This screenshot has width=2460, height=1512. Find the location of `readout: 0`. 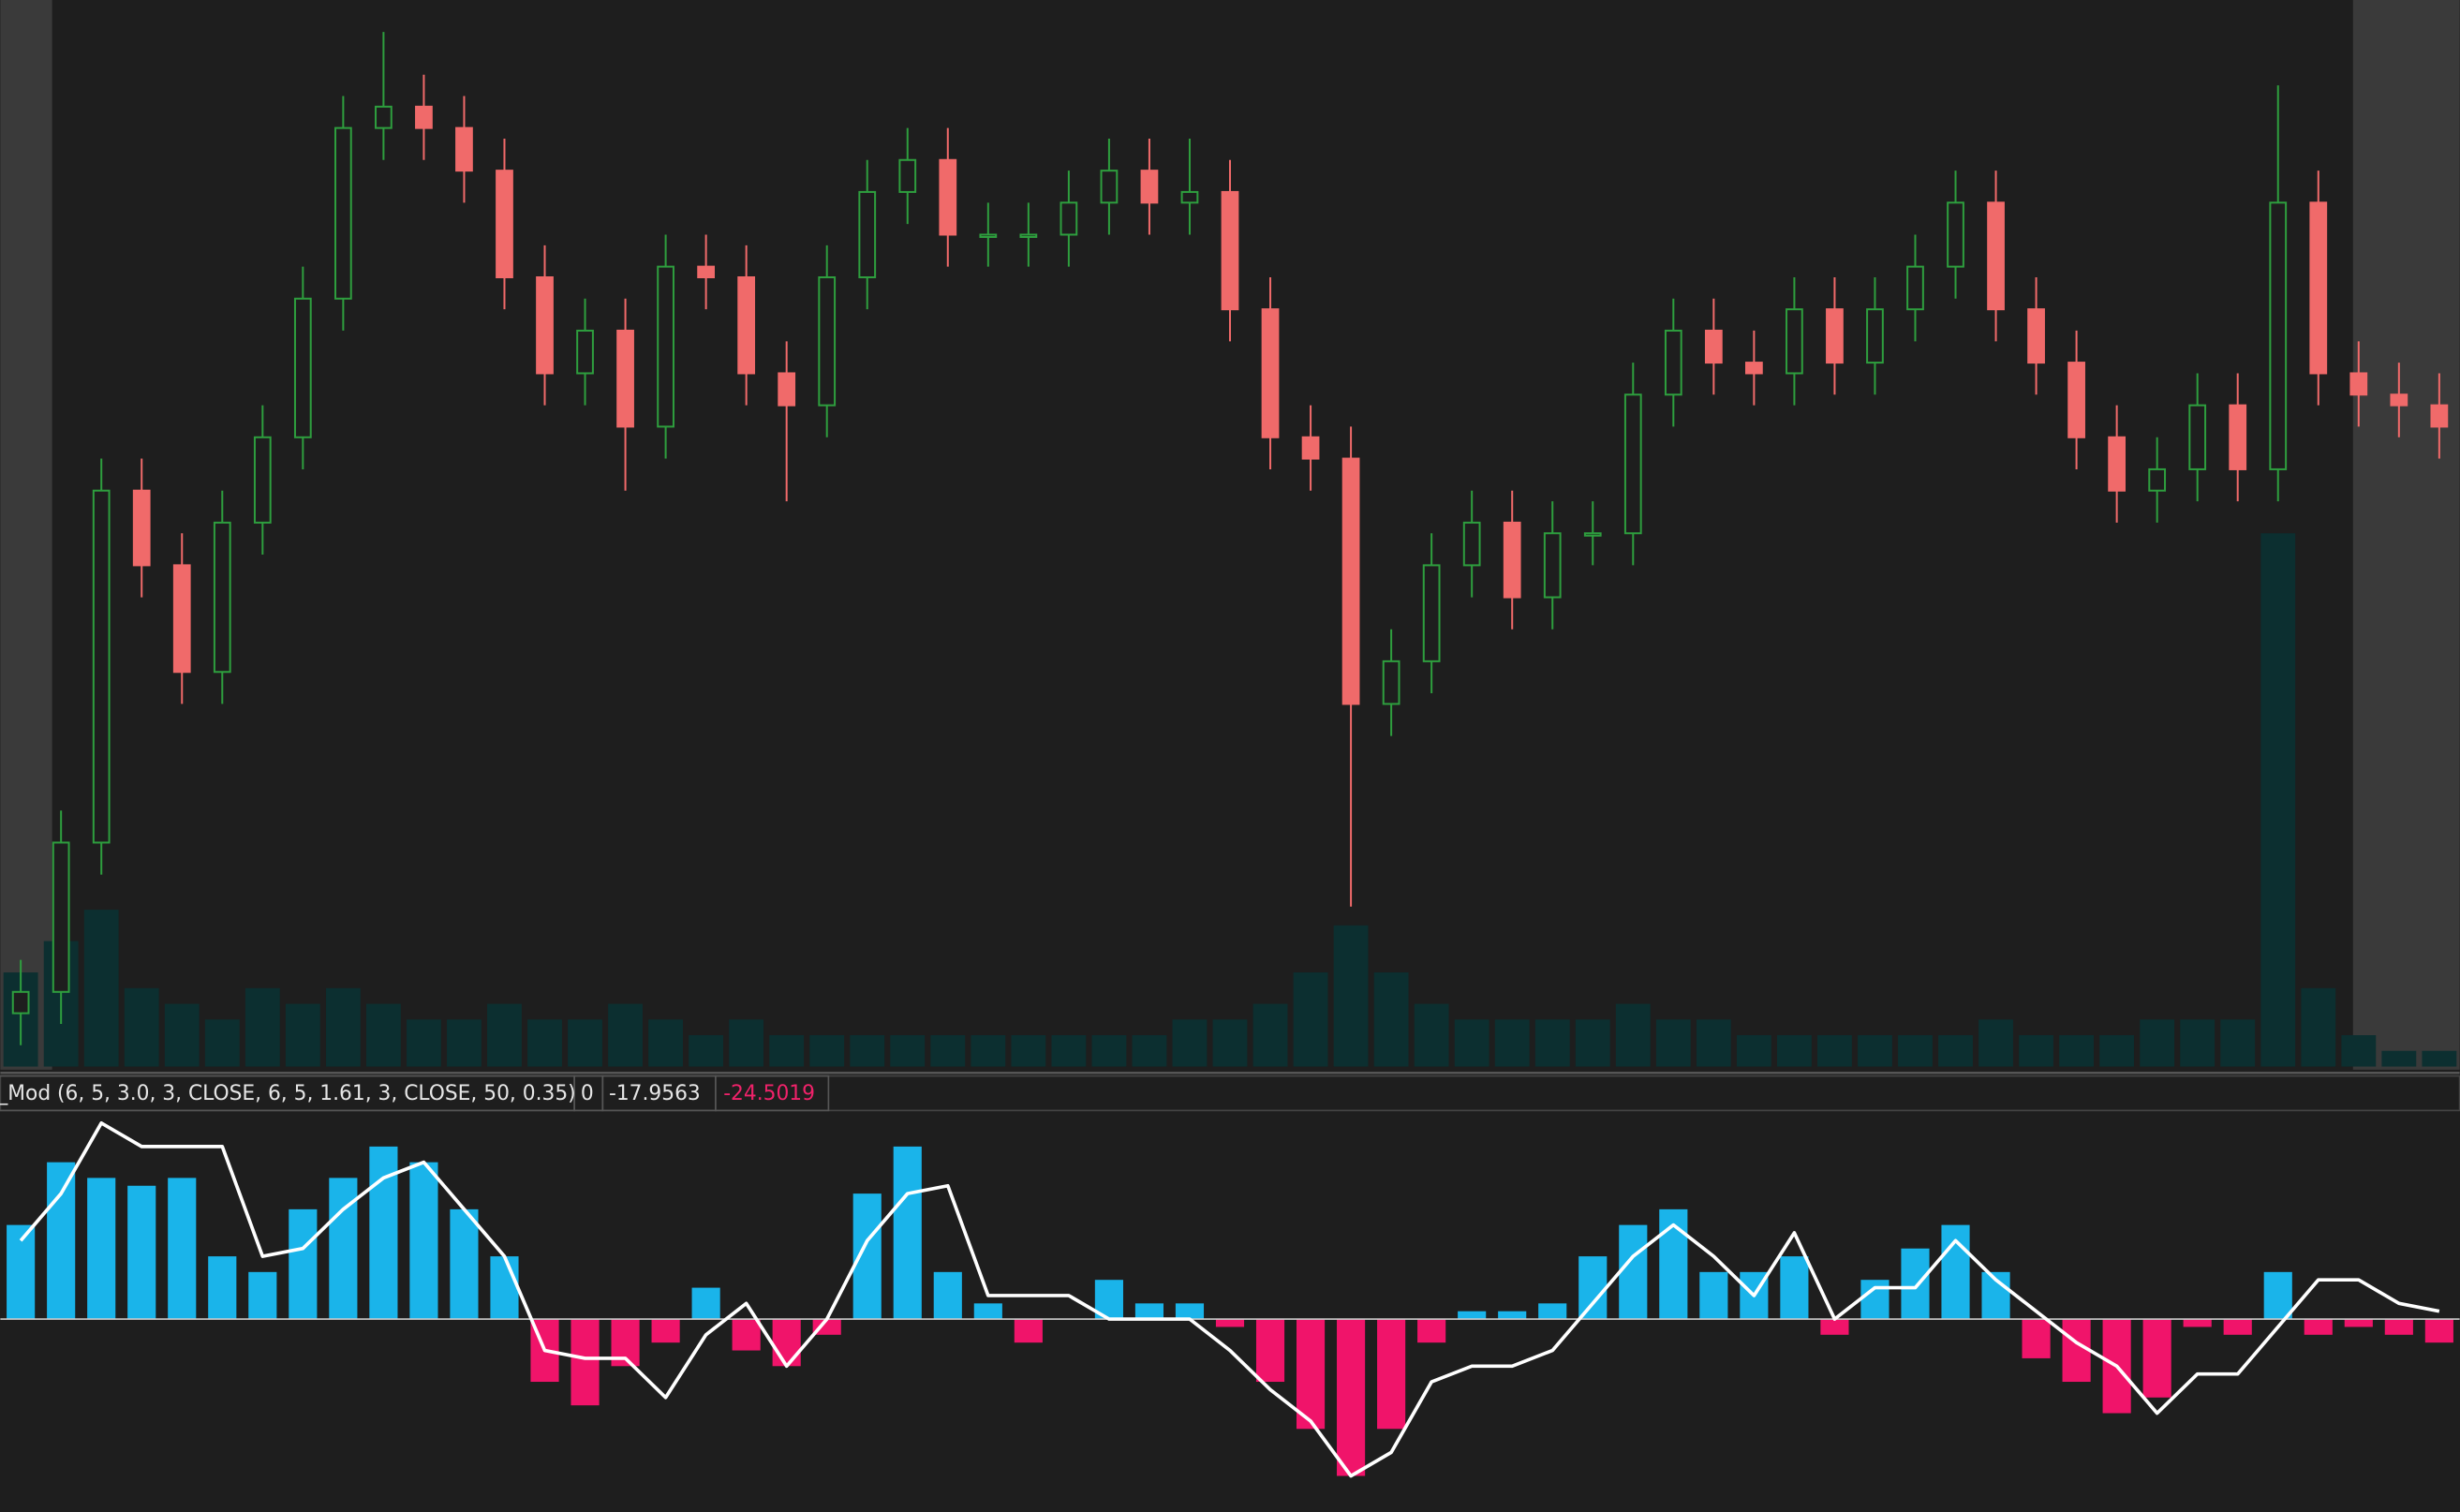

readout: 0 is located at coordinates (587, 1093).